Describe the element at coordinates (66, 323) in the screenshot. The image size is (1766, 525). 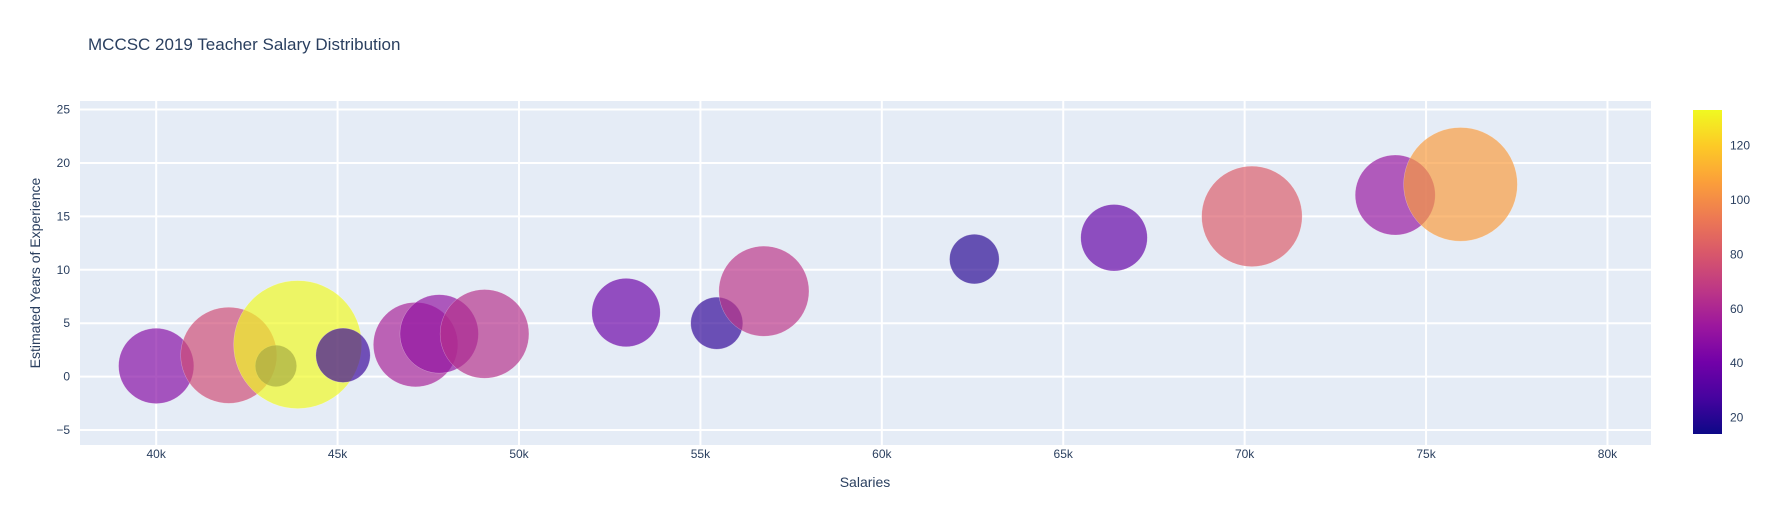
I see `y-tick-label: 5` at that location.